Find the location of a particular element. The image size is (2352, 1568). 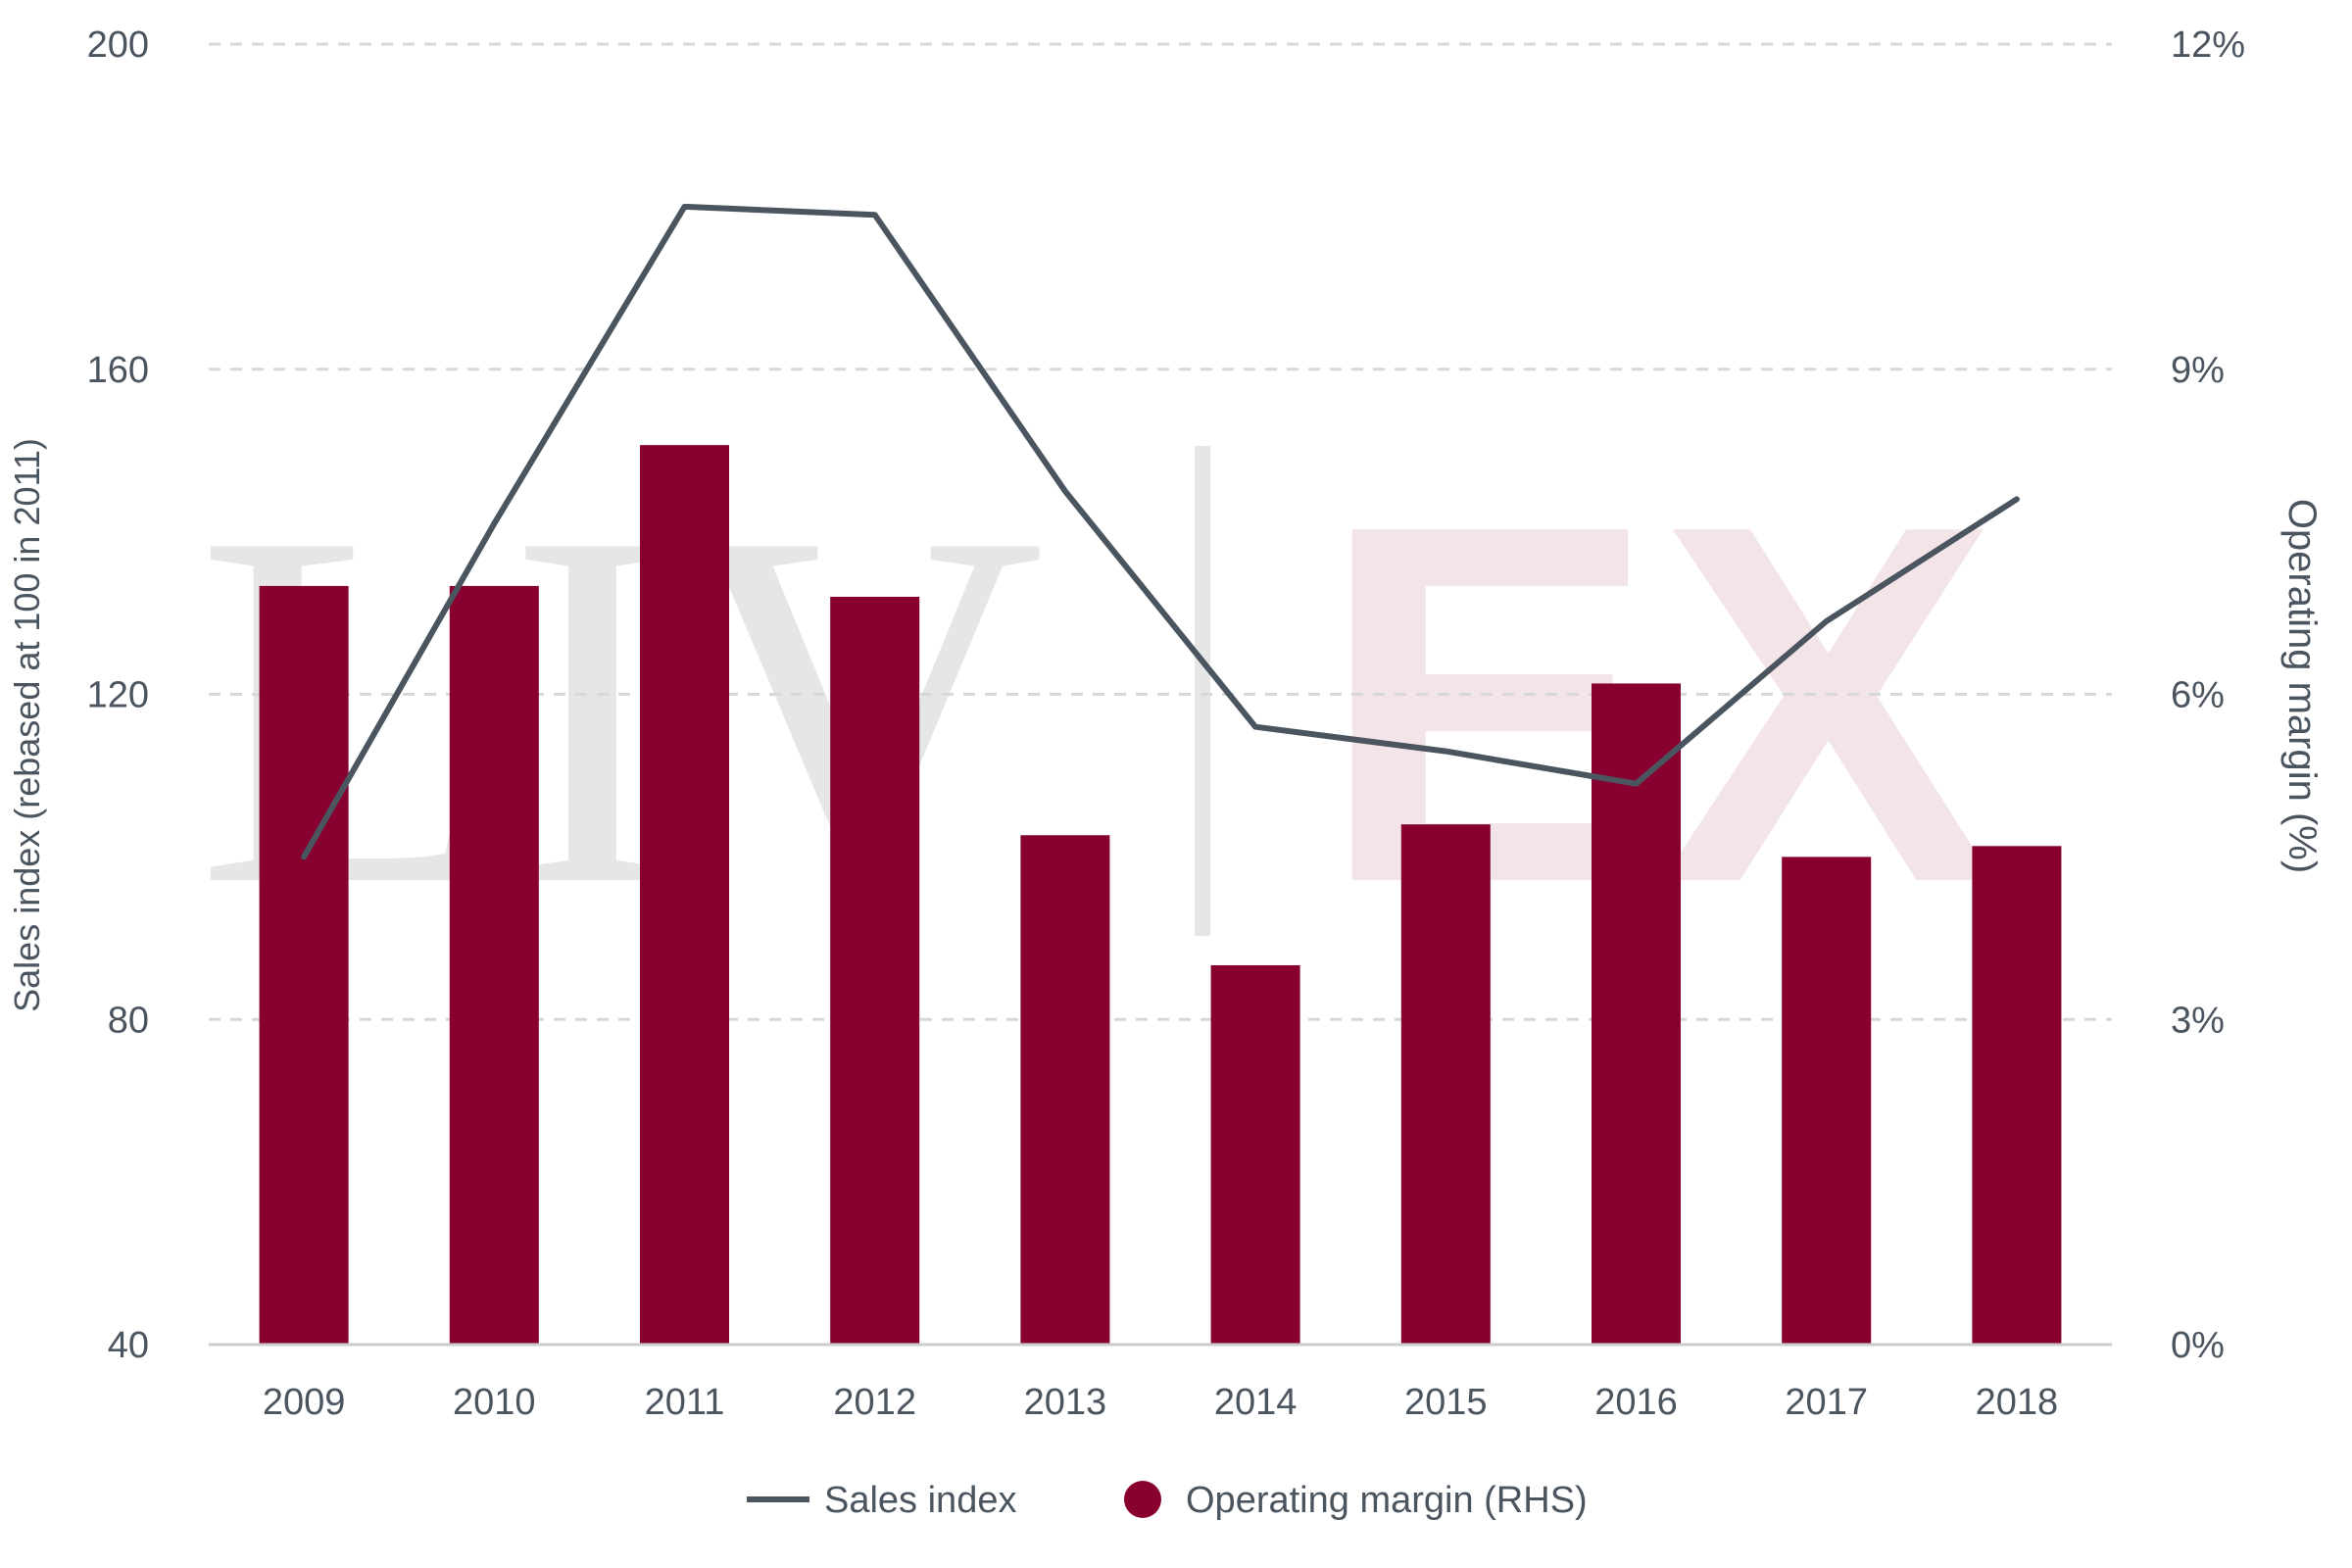

y-tick-right: 0% is located at coordinates (2198, 1345).